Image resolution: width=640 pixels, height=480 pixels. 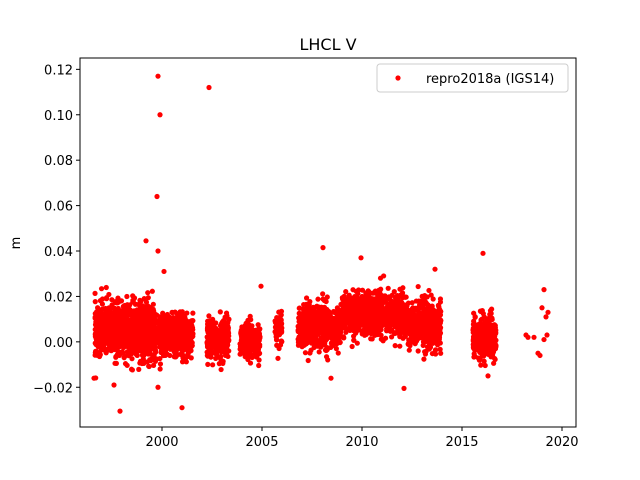 What do you see at coordinates (461, 442) in the screenshot?
I see `x-tick-label: 2015` at bounding box center [461, 442].